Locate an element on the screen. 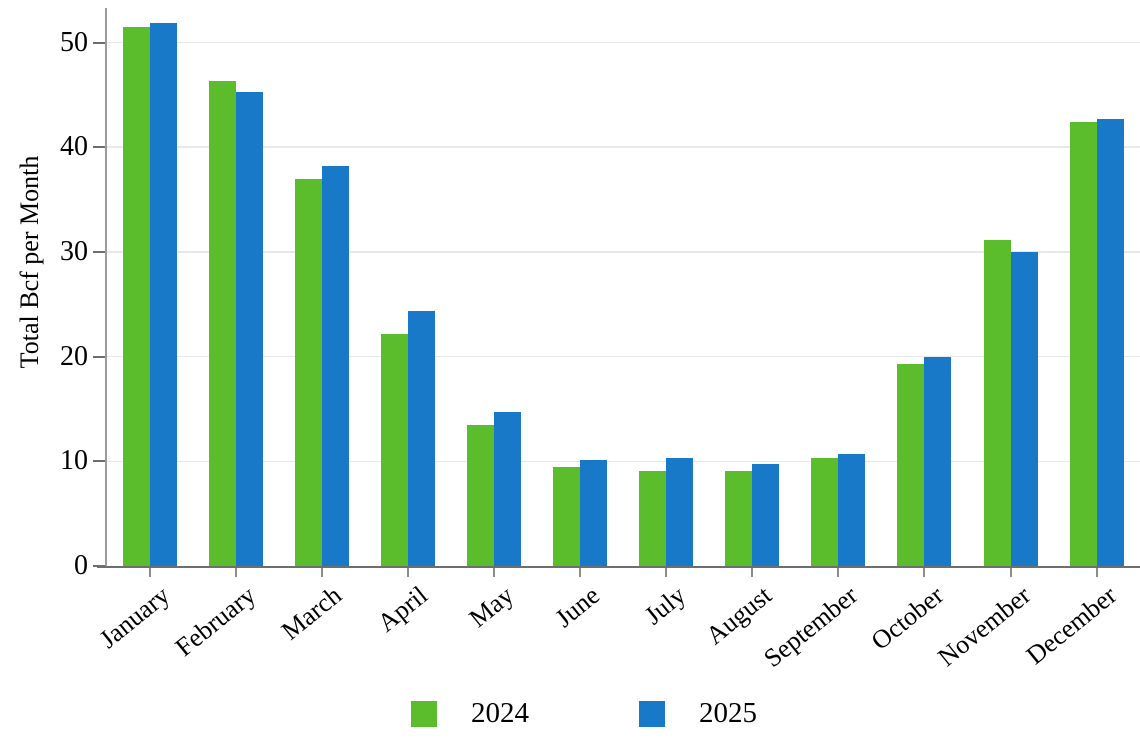 This screenshot has height=740, width=1140. x-tick-january is located at coordinates (149, 572).